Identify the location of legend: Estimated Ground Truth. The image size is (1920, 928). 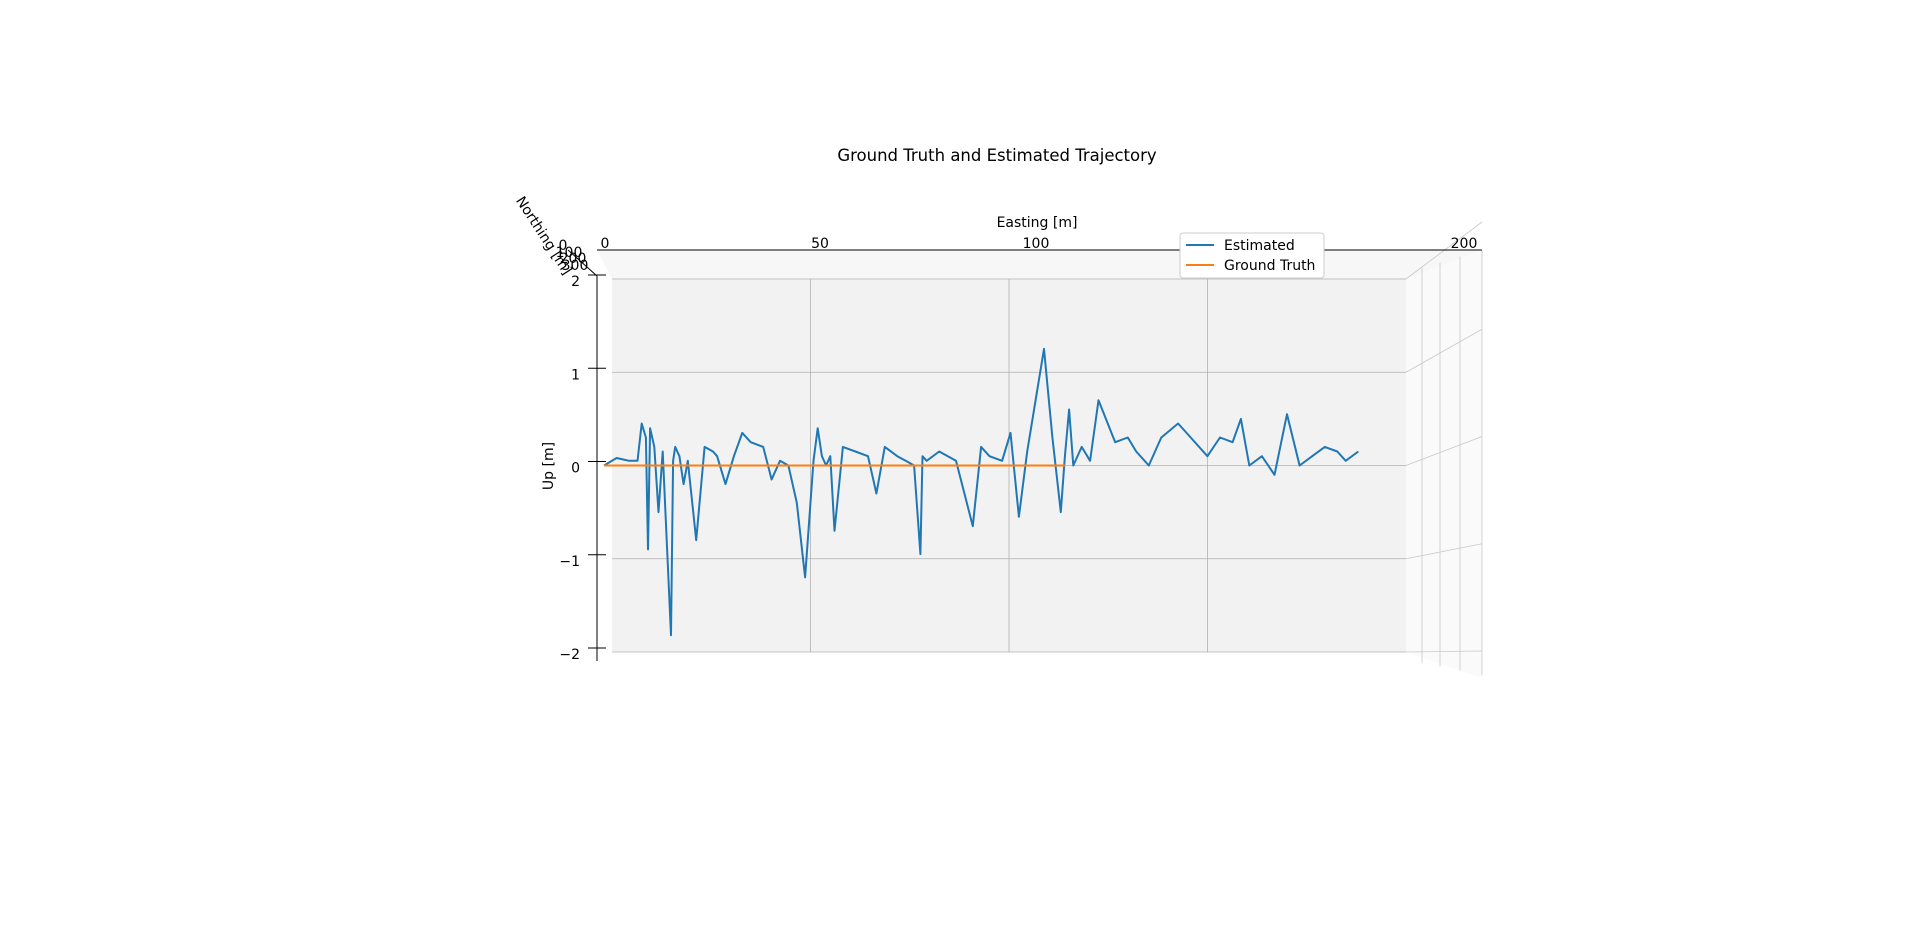
(1252, 255).